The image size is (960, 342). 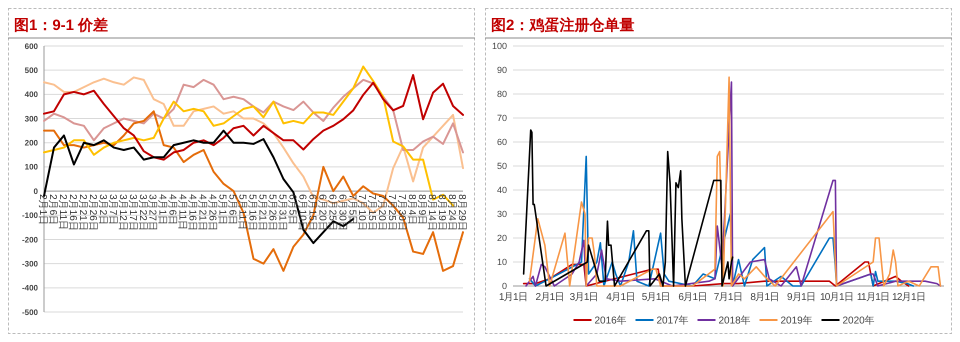 What do you see at coordinates (501, 70) in the screenshot?
I see `y-tick-label: 90` at bounding box center [501, 70].